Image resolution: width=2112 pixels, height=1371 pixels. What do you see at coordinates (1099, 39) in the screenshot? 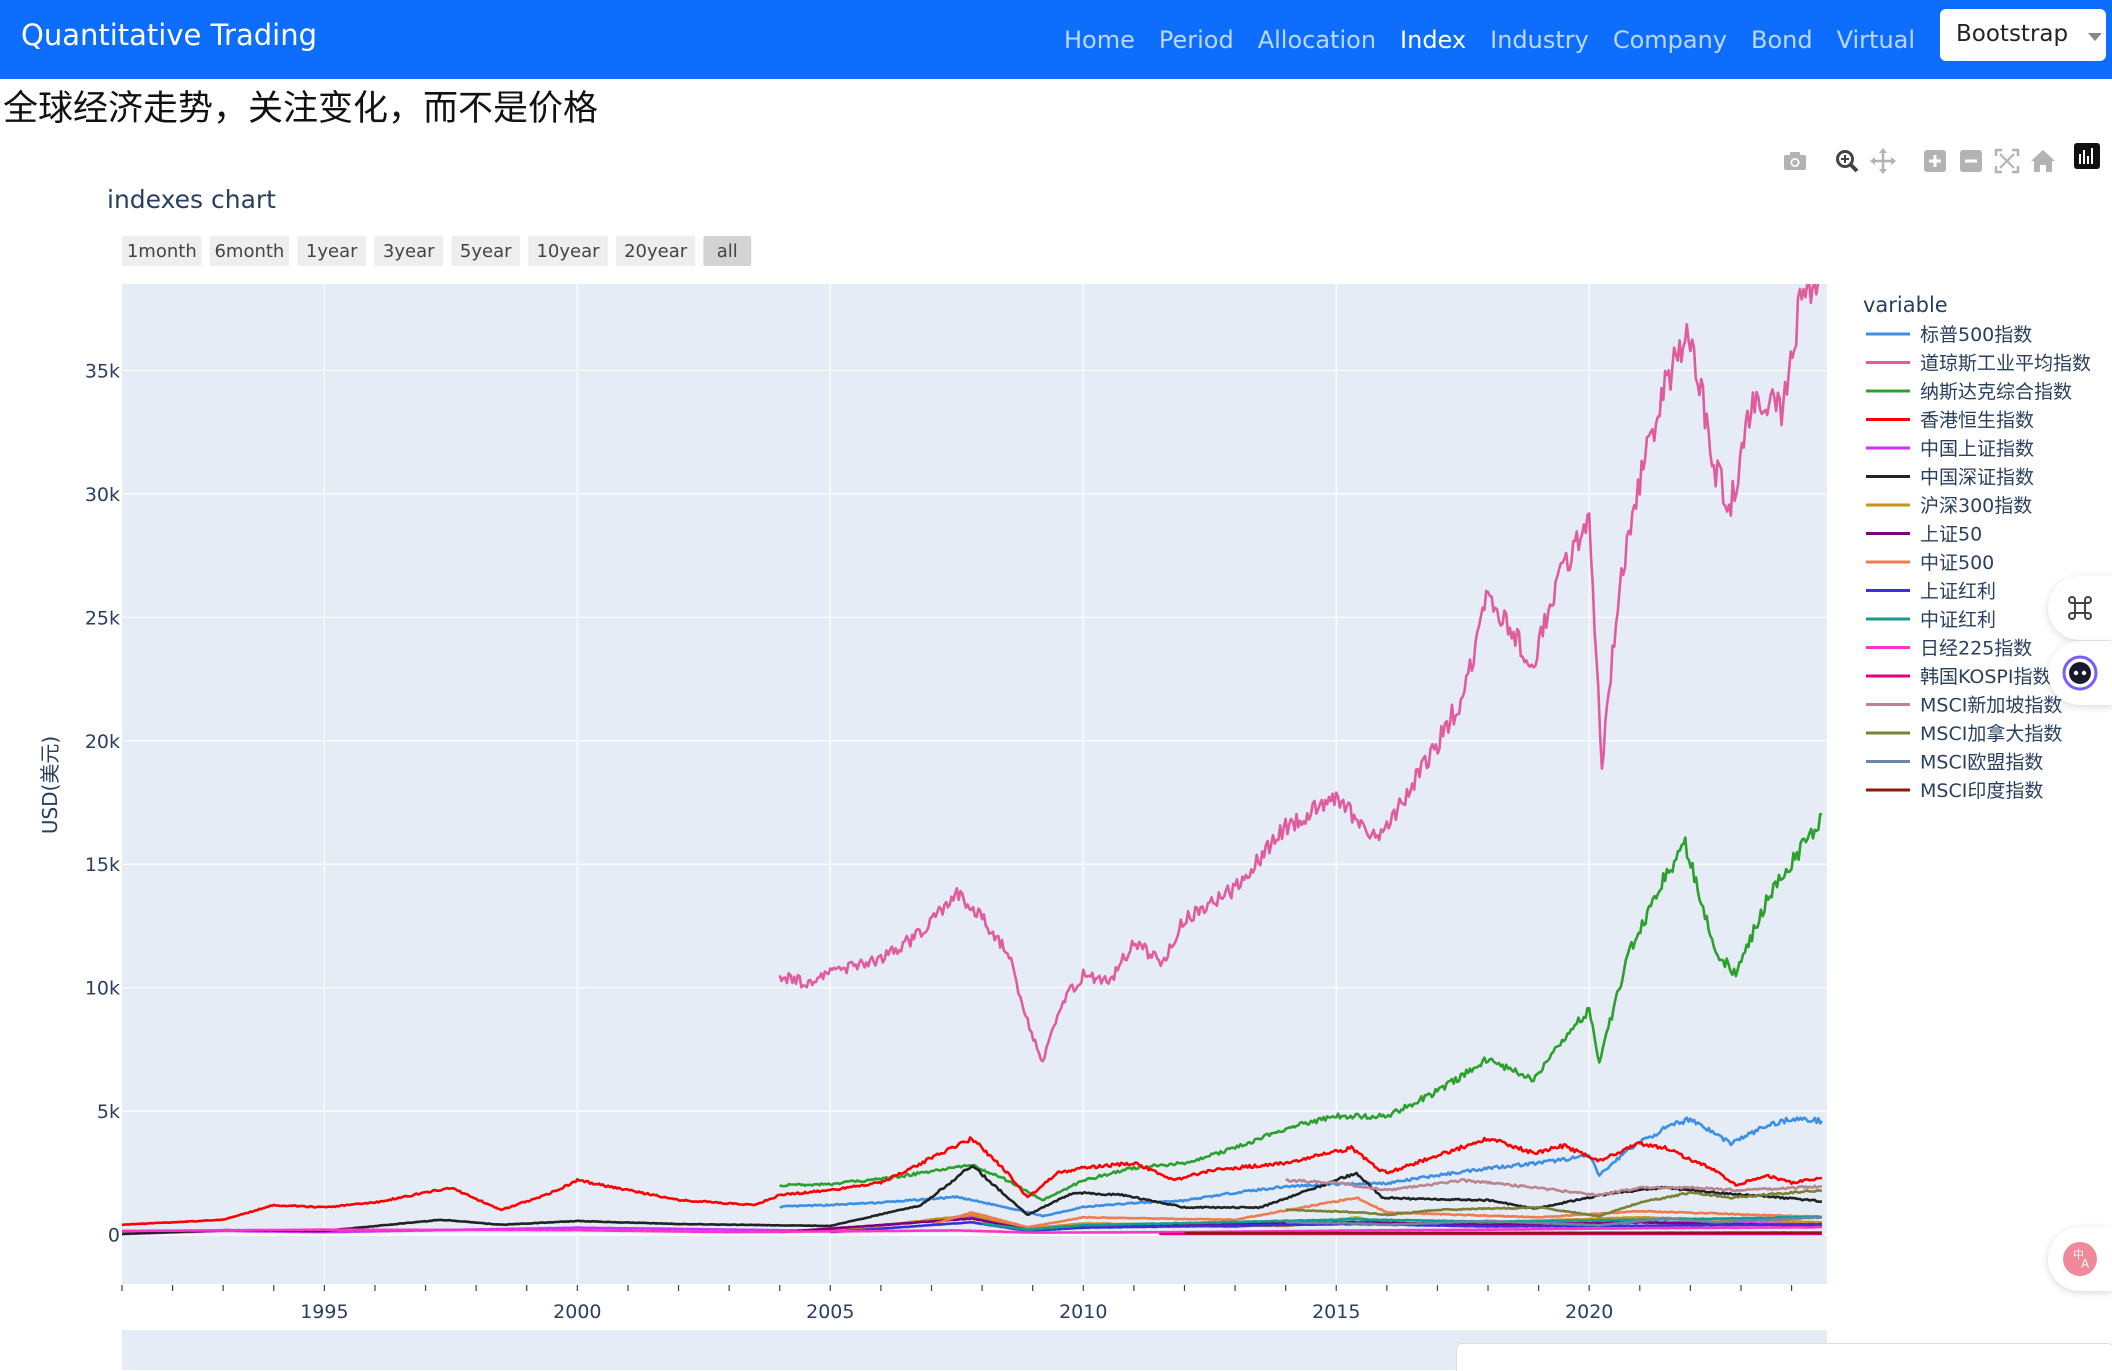
I see `nav-home: Home` at bounding box center [1099, 39].